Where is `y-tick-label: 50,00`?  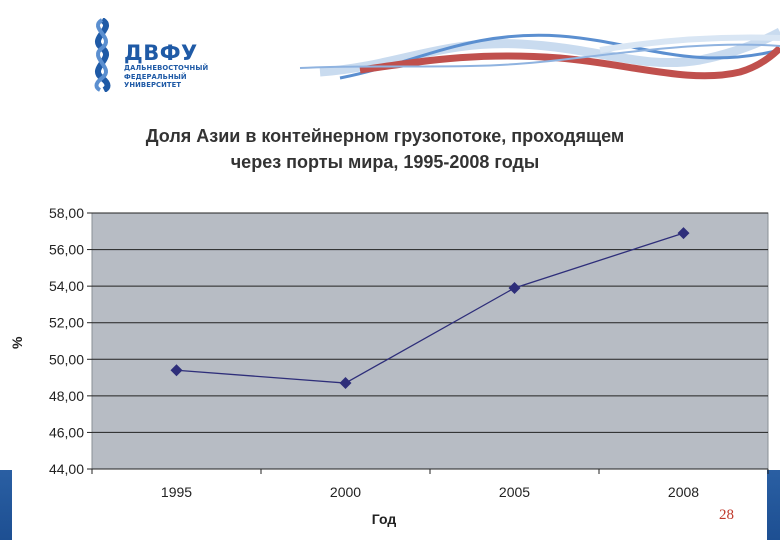 y-tick-label: 50,00 is located at coordinates (66, 359).